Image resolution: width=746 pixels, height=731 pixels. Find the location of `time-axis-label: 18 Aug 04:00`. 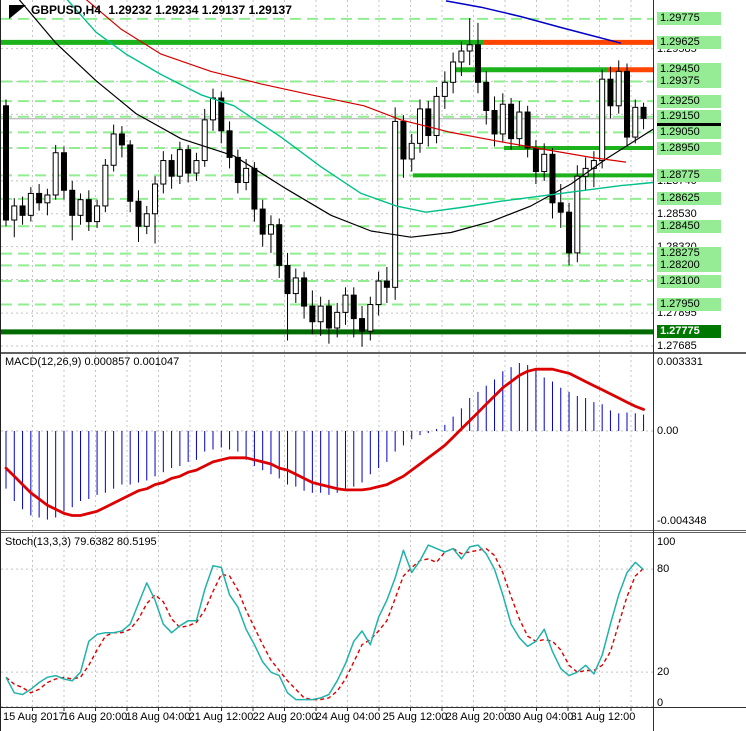

time-axis-label: 18 Aug 04:00 is located at coordinates (158, 717).